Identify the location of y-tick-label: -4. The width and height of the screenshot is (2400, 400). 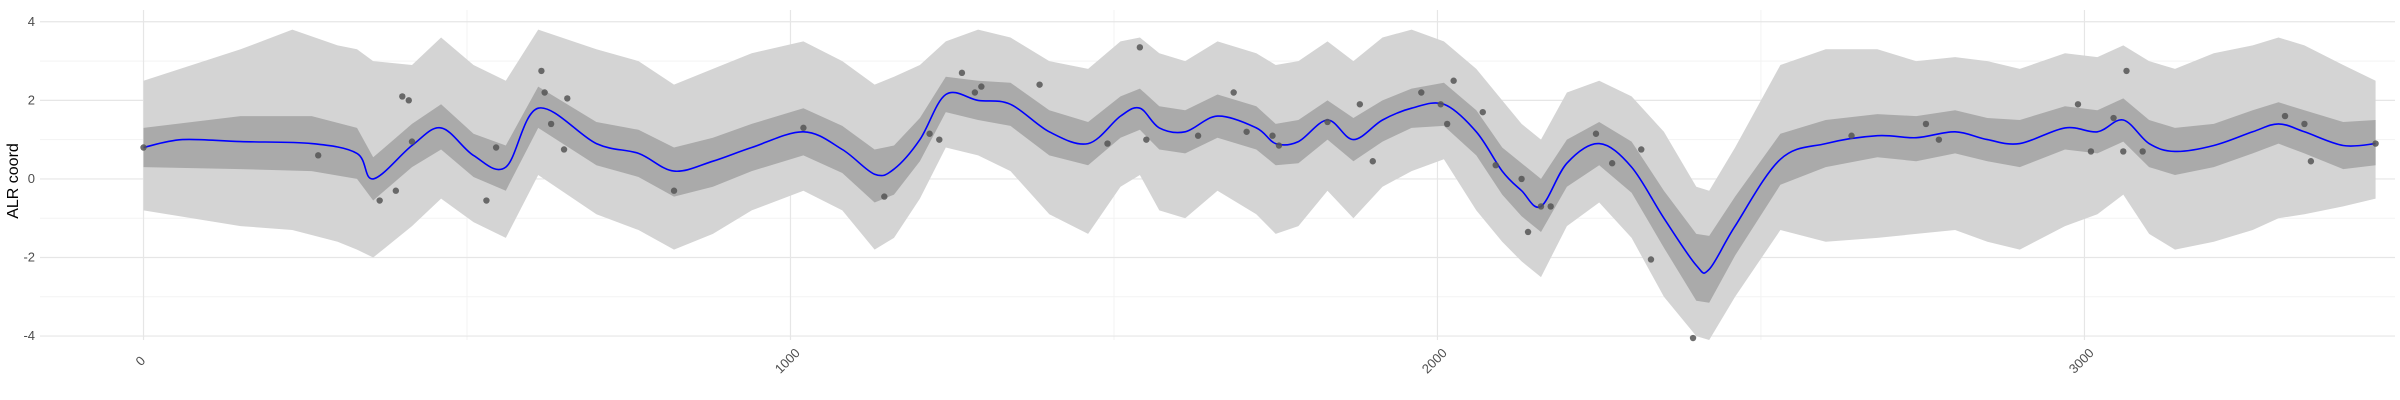
(29, 335).